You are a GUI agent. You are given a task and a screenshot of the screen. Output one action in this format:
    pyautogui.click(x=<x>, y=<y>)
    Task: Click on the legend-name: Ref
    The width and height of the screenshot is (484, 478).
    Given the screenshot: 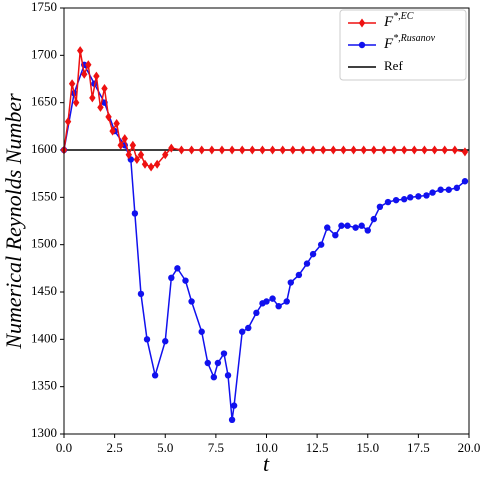 What is the action you would take?
    pyautogui.click(x=393, y=65)
    